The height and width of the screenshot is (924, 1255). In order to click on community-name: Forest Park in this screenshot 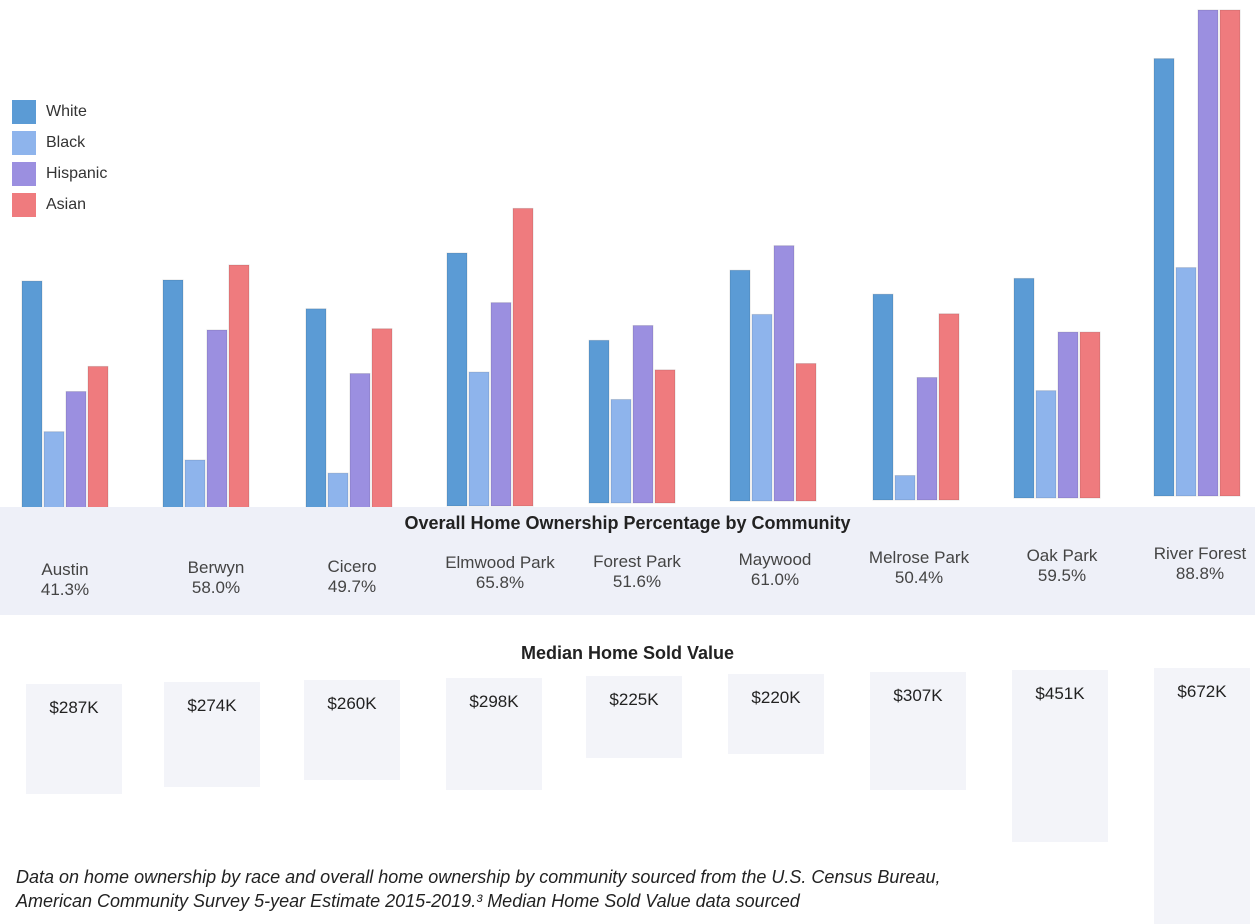, I will do `click(637, 561)`.